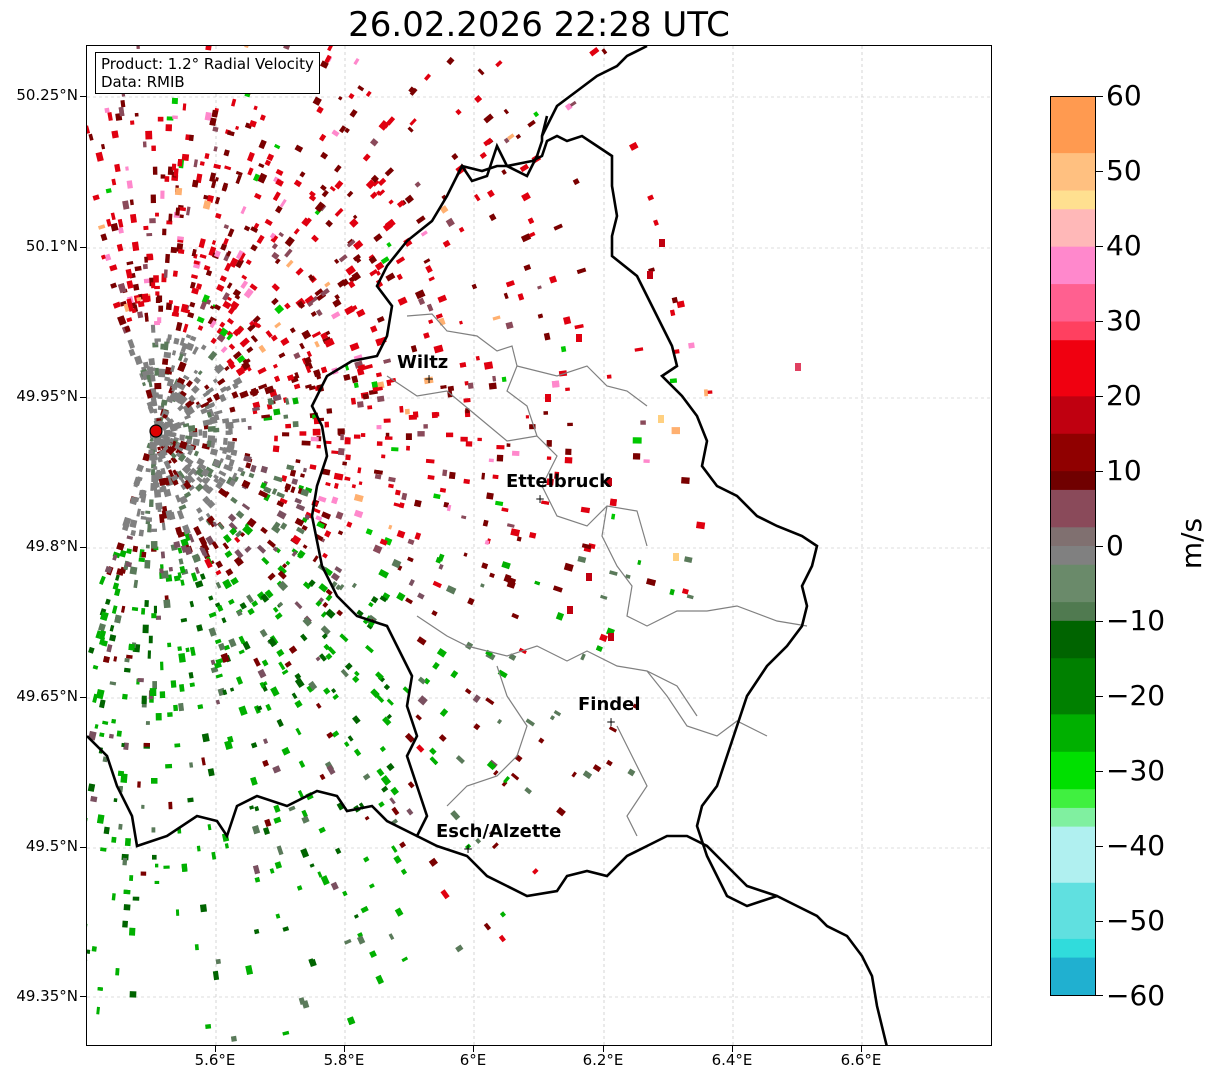 The height and width of the screenshot is (1081, 1207). Describe the element at coordinates (156, 431) in the screenshot. I see `radar-site` at that location.